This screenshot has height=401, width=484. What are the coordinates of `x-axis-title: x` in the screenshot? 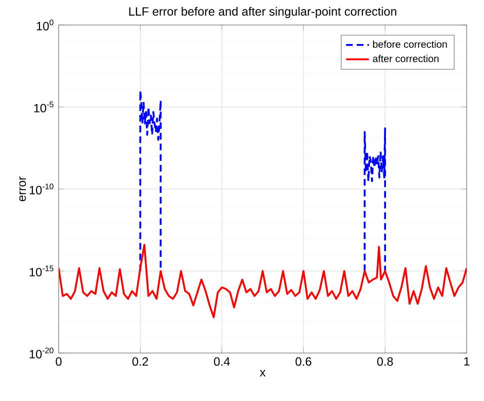 It's located at (263, 373).